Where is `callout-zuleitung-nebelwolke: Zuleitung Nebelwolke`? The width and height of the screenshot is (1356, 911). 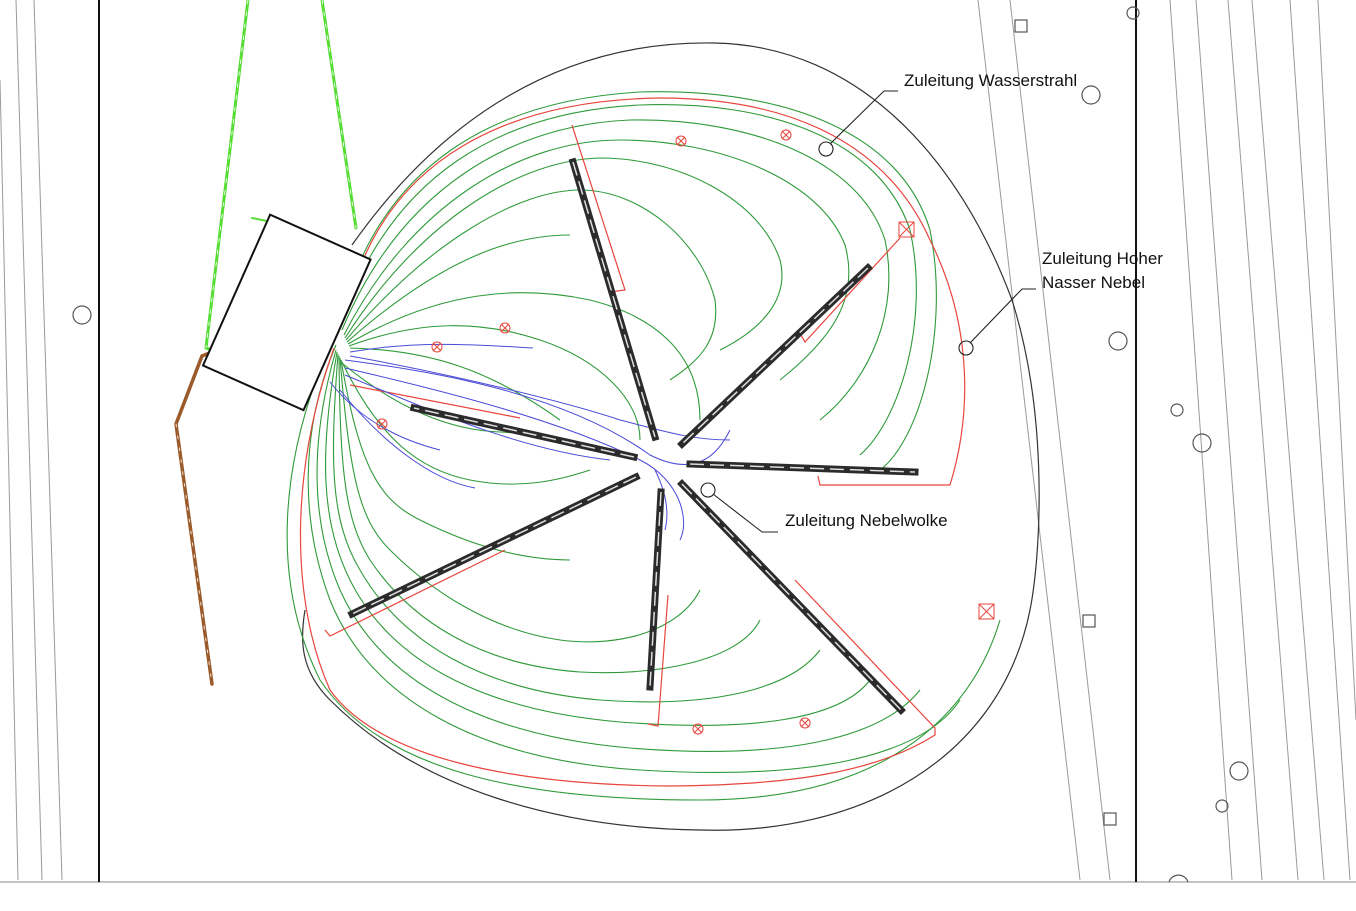
callout-zuleitung-nebelwolke: Zuleitung Nebelwolke is located at coordinates (866, 520).